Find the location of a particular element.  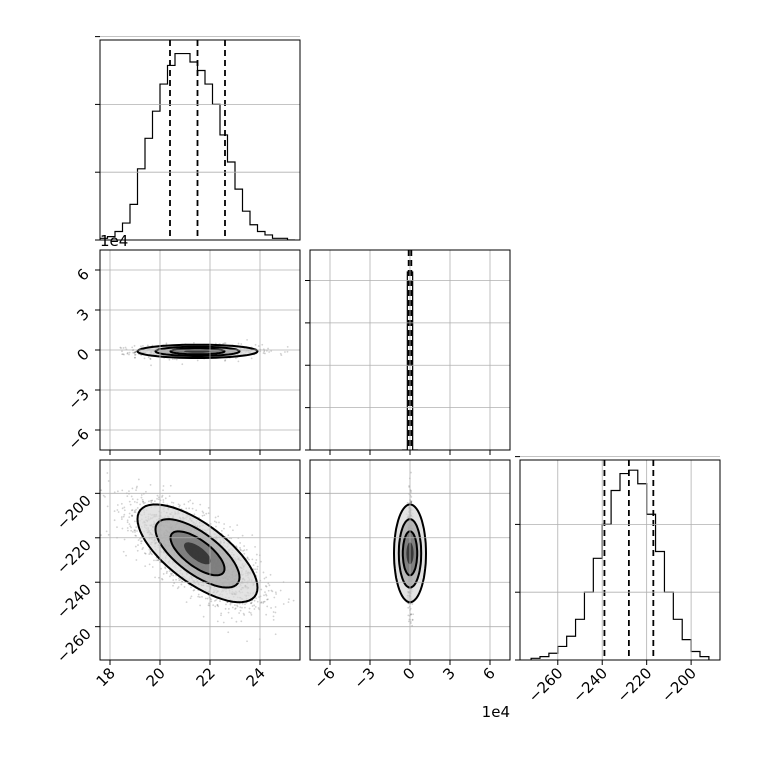

panel-content is located at coordinates (197, 140).